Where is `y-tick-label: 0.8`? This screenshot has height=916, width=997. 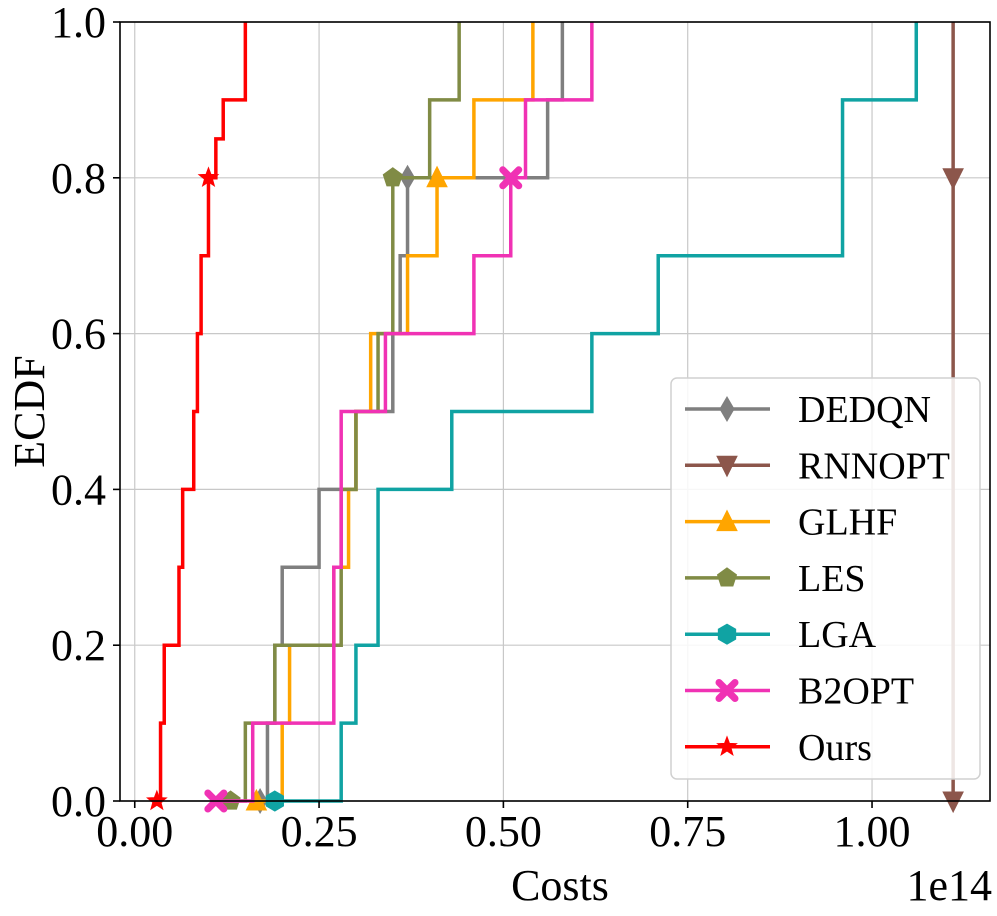
y-tick-label: 0.8 is located at coordinates (78, 178).